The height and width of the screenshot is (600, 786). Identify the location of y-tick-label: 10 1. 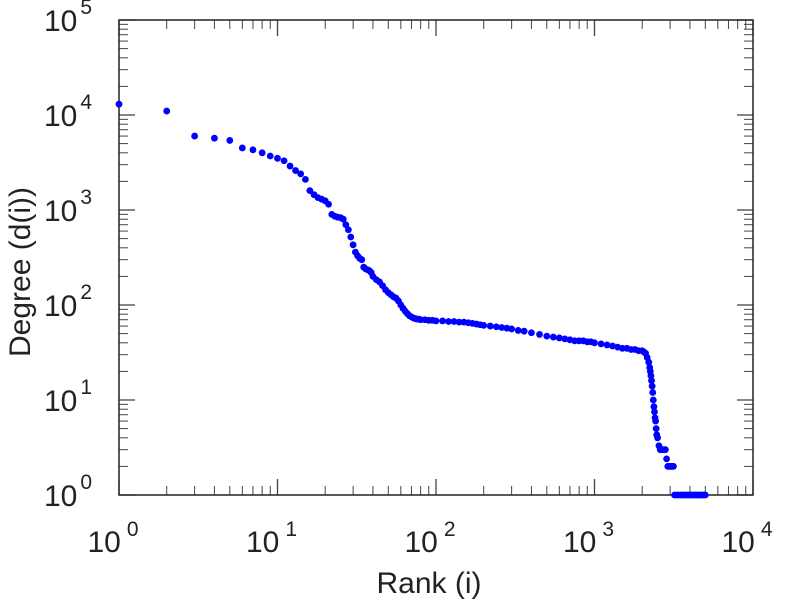
(68, 397).